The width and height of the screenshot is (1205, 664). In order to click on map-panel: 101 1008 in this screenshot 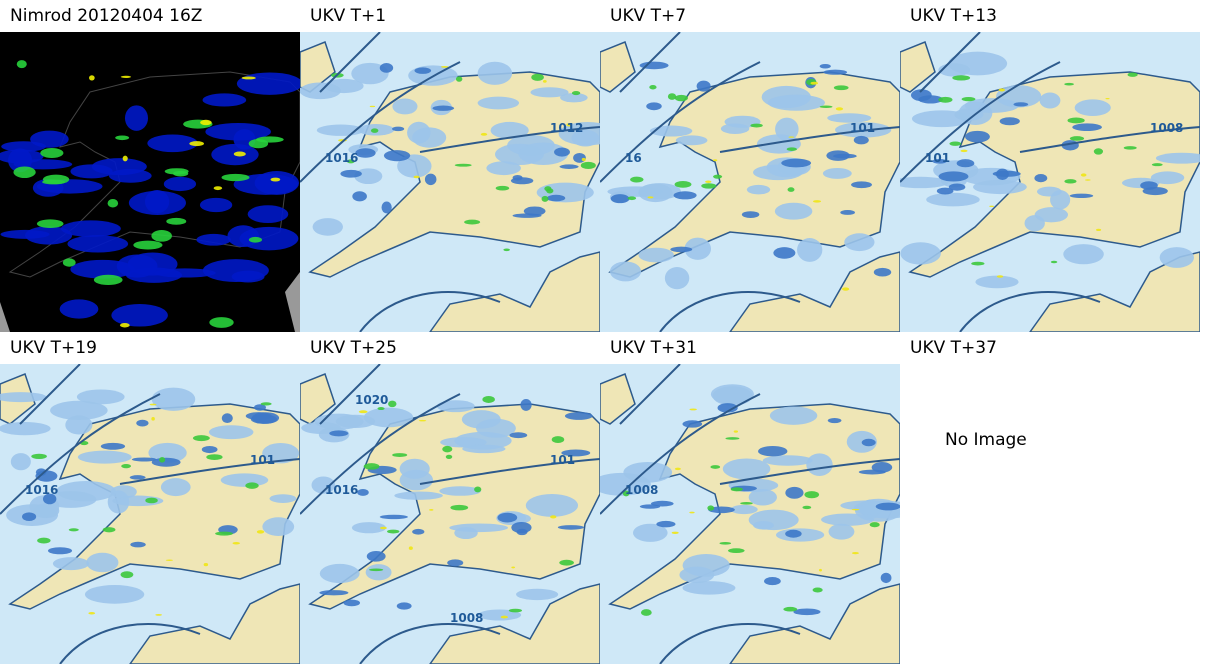, I will do `click(1050, 182)`.